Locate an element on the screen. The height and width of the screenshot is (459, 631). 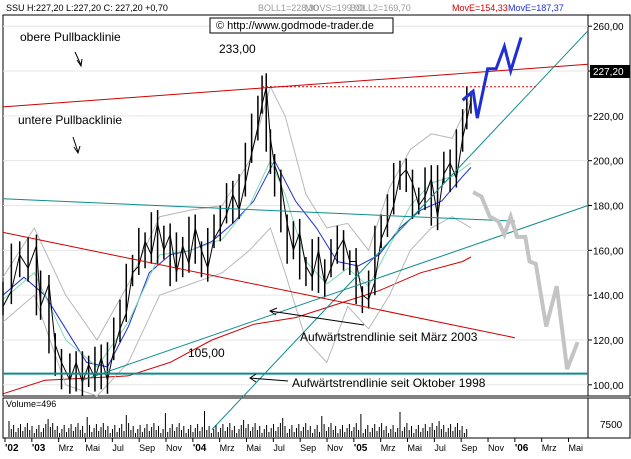
source-box is located at coordinates (301, 25).